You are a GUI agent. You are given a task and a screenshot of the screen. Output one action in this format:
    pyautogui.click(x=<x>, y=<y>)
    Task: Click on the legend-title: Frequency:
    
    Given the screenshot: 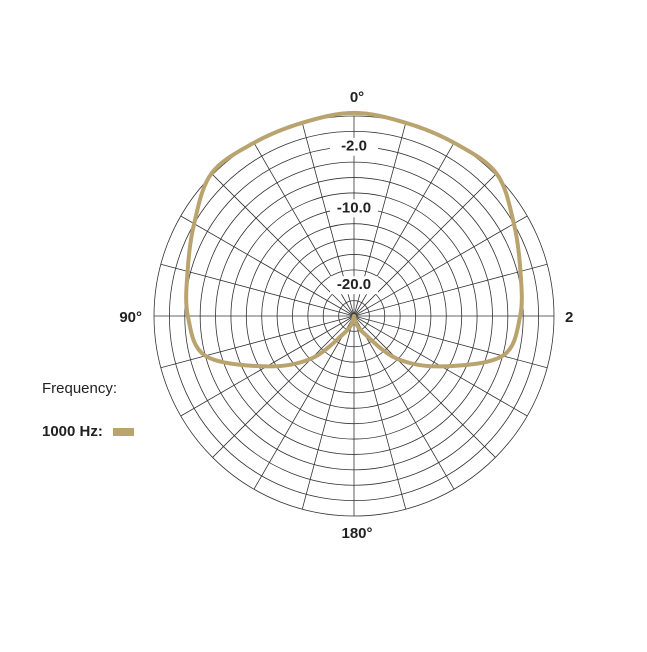 What is the action you would take?
    pyautogui.click(x=79, y=388)
    